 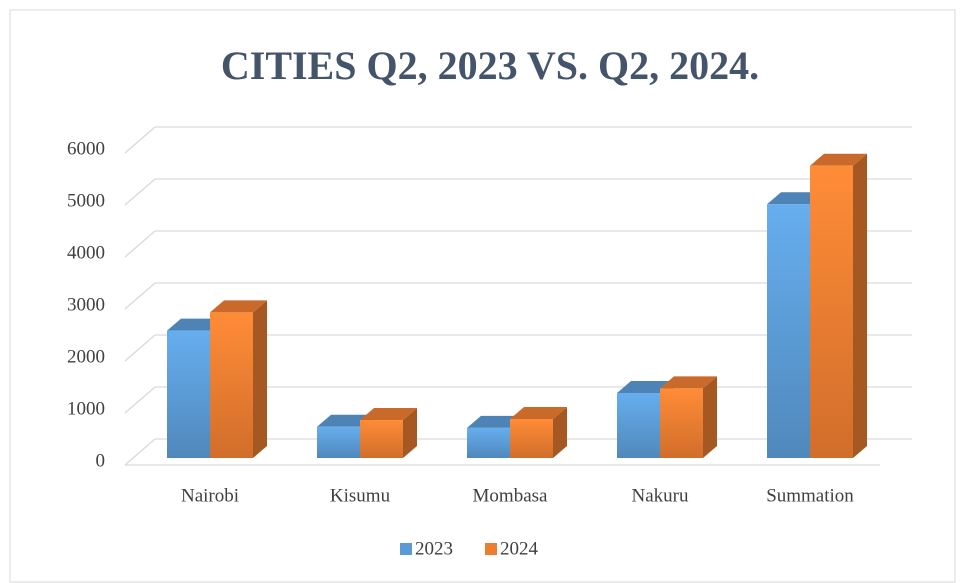 What do you see at coordinates (519, 548) in the screenshot?
I see `legend-label: 2024` at bounding box center [519, 548].